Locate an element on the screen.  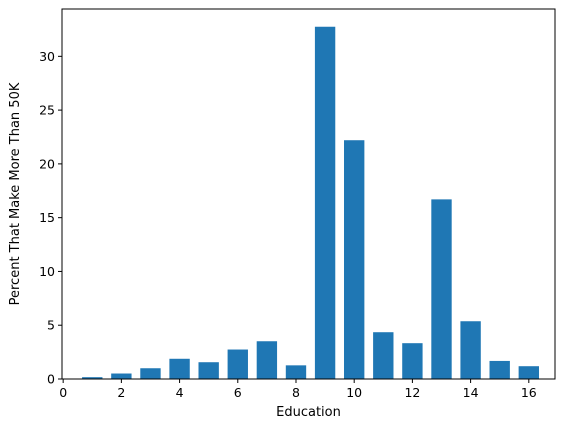
x-tick-label: 8 is located at coordinates (296, 392).